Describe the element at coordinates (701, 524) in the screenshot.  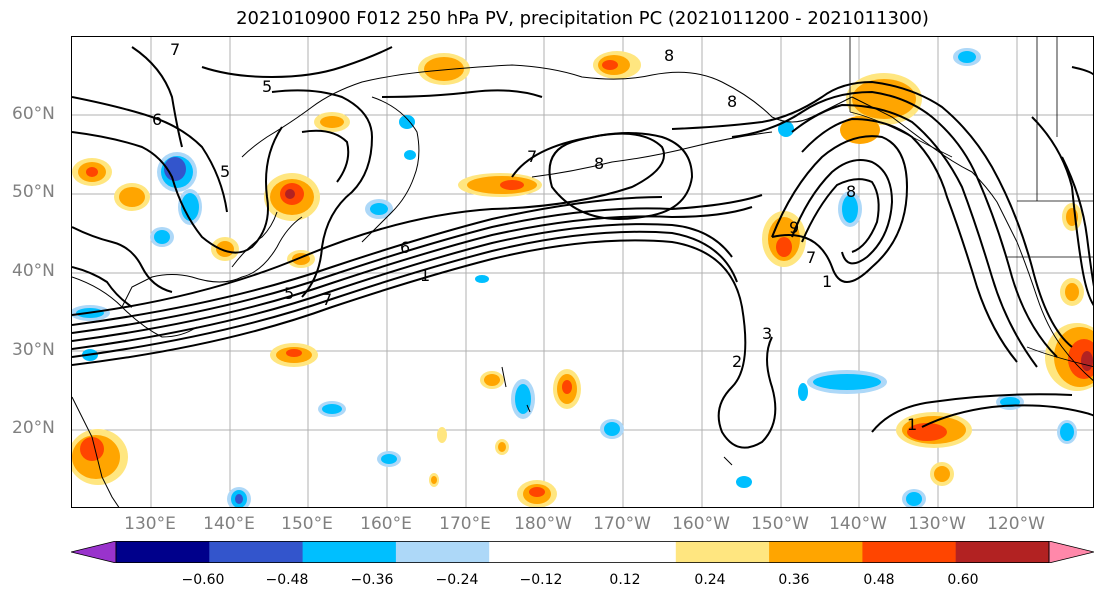
I see `lon-label: 160°W` at that location.